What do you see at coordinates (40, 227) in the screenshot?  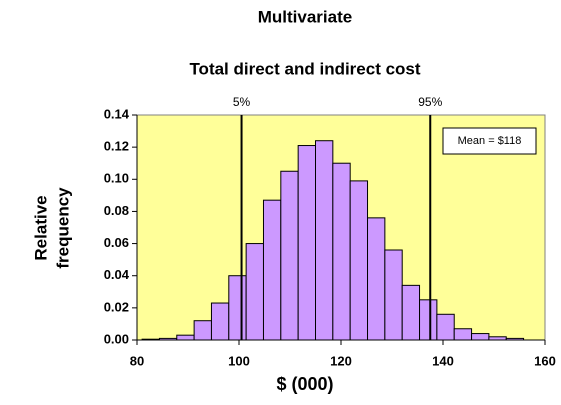 I see `y-axis-label: Relative` at bounding box center [40, 227].